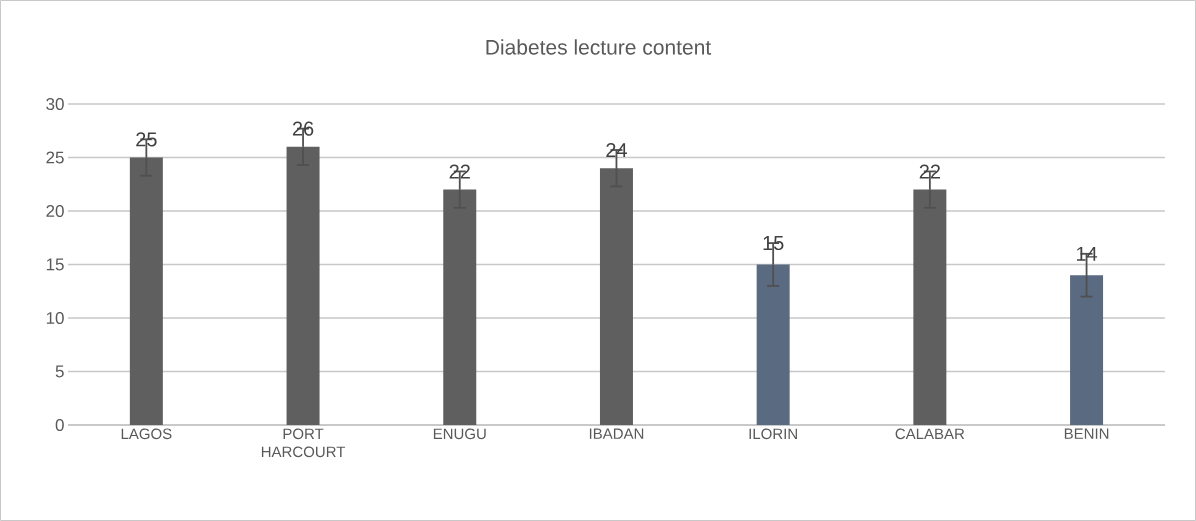 The image size is (1196, 521). I want to click on data-label: 15, so click(773, 243).